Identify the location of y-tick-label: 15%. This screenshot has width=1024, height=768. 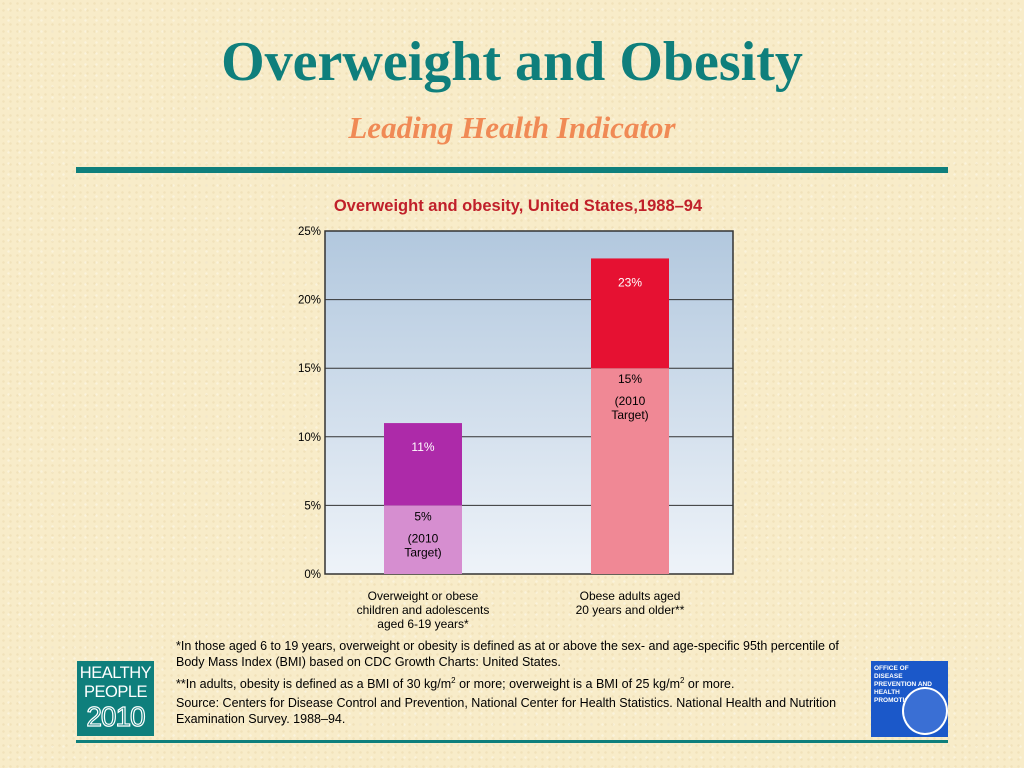
(309, 369).